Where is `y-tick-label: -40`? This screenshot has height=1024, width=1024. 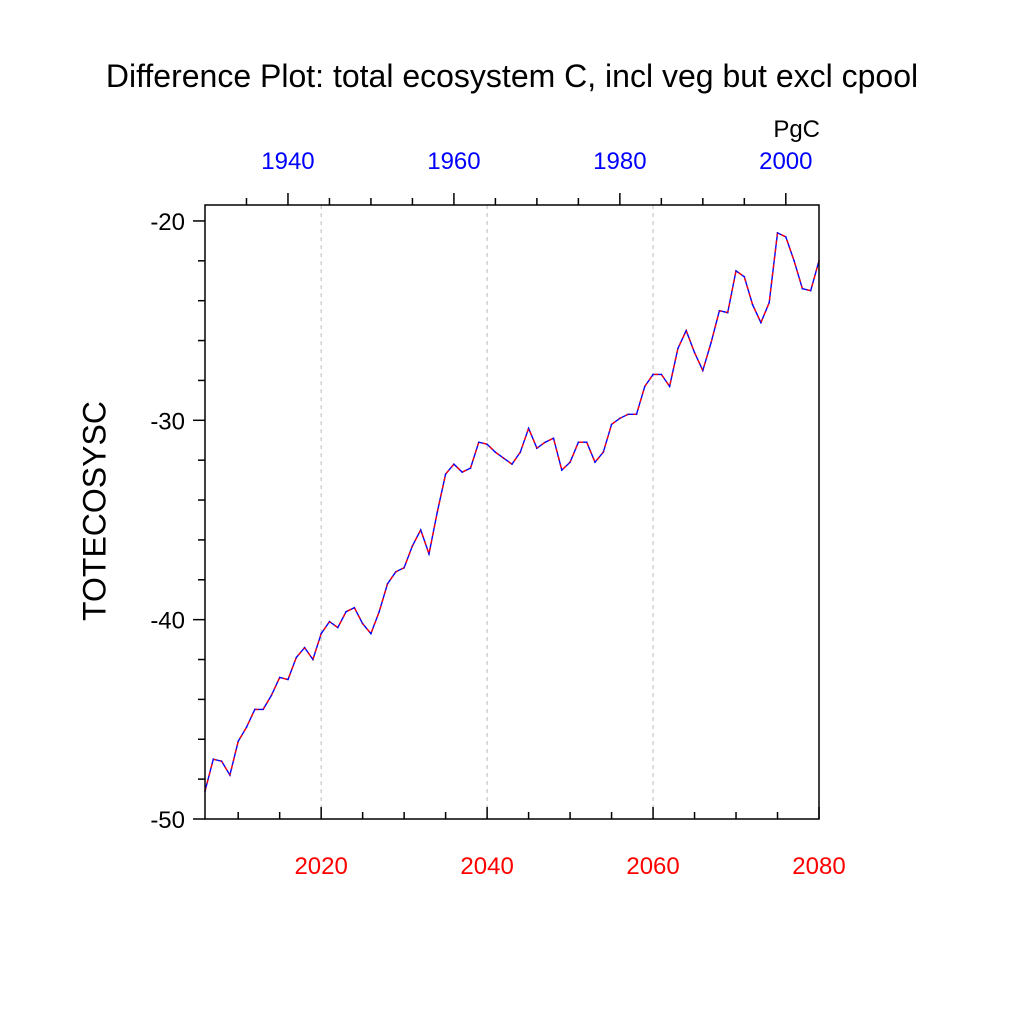
y-tick-label: -40 is located at coordinates (167, 621).